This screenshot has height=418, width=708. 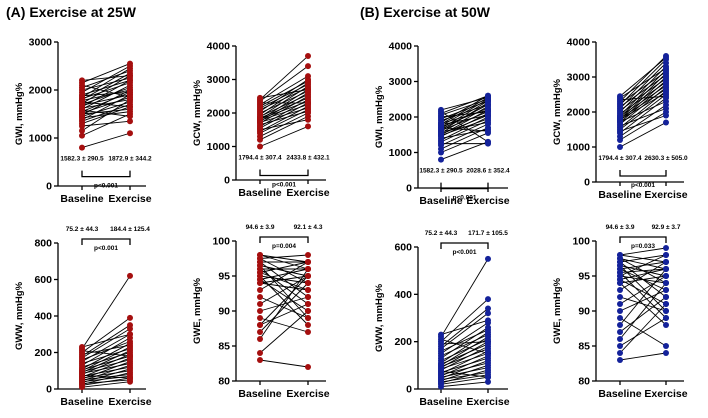 I want to click on y-tick-label: 2000, so click(x=219, y=114).